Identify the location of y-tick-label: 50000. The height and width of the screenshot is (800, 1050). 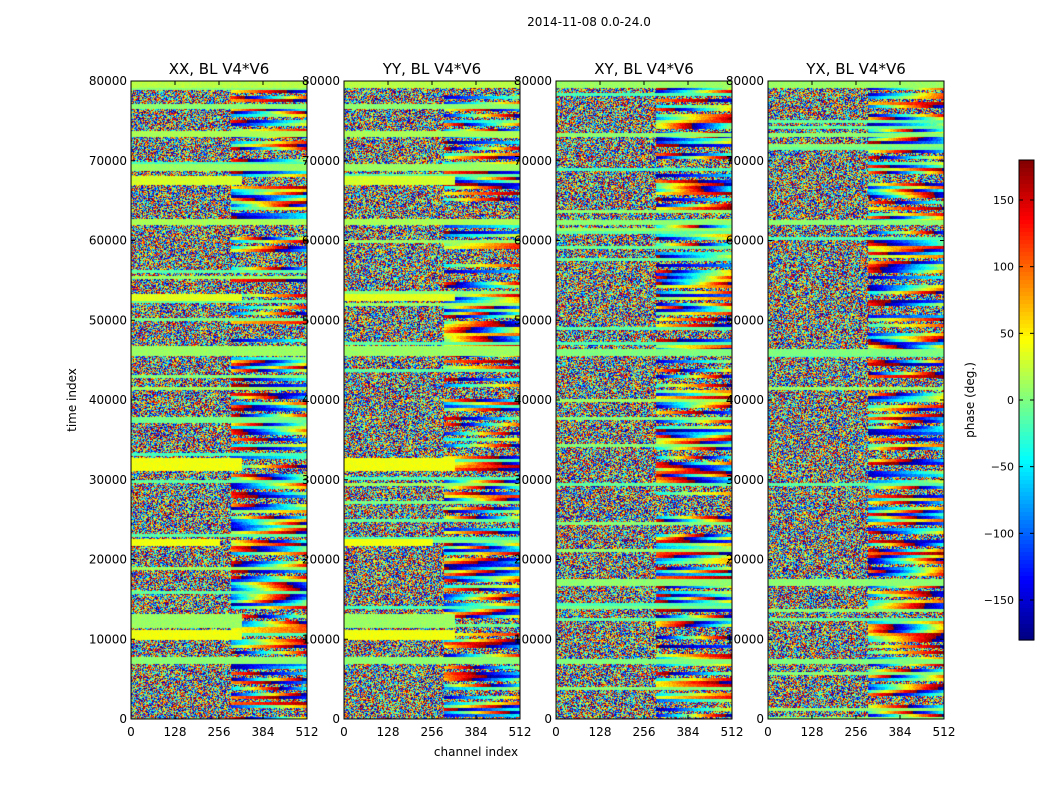
(321, 320).